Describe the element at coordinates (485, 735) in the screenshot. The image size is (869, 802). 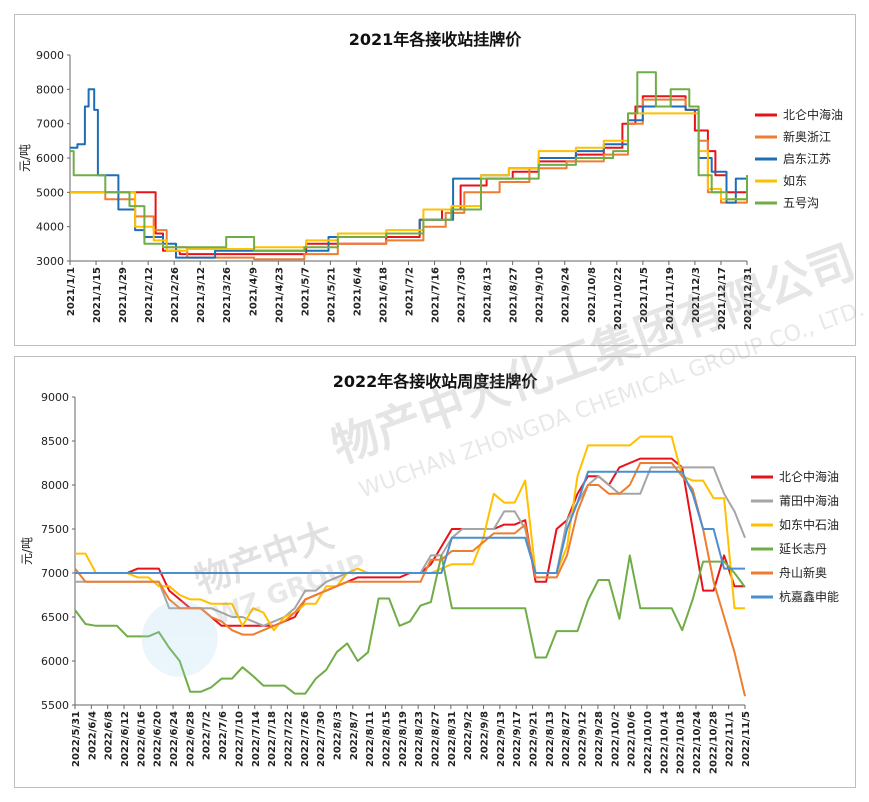
I see `x-tick-label: 2022/9/8` at that location.